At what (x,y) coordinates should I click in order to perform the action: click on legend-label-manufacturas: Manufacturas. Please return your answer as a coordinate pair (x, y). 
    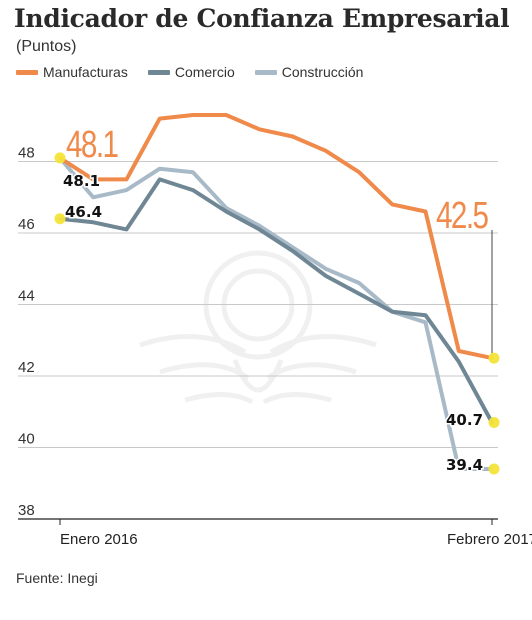
    Looking at the image, I should click on (85, 72).